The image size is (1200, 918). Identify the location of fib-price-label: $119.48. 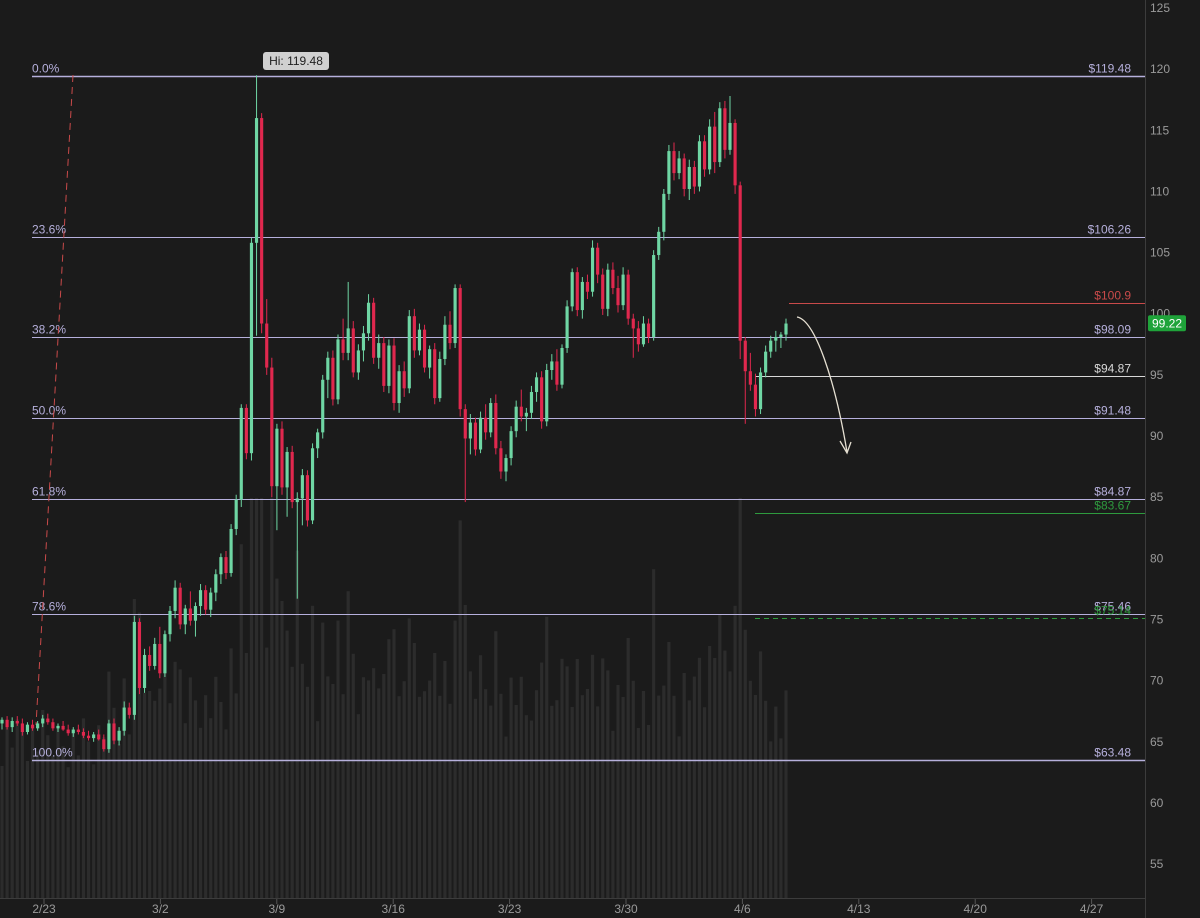
(1110, 69).